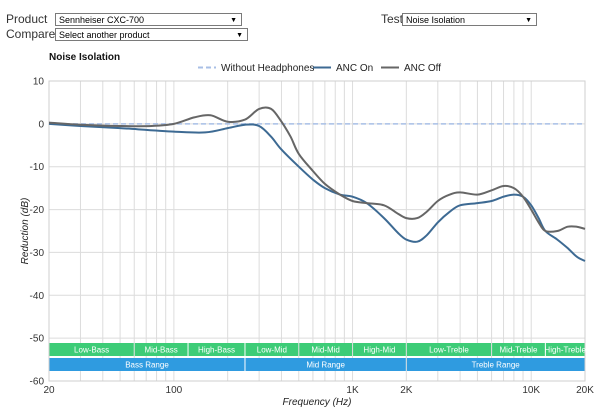  Describe the element at coordinates (104, 35) in the screenshot. I see `compare-select-value: Select another product` at that location.